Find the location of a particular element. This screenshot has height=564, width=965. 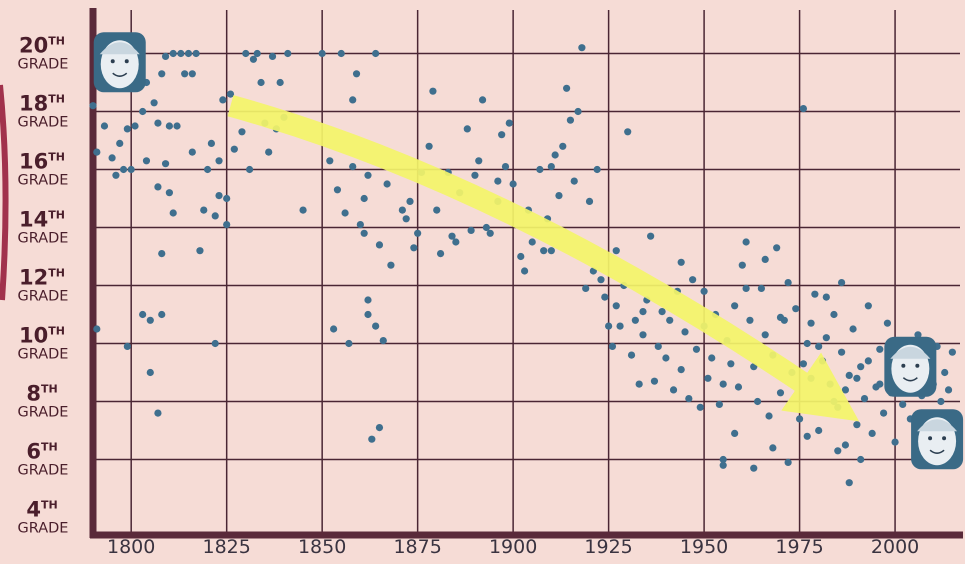

x-axis-labels: 1800 1825 1850 1875 1900 1925 1950 1975 2000 is located at coordinates (513, 547).